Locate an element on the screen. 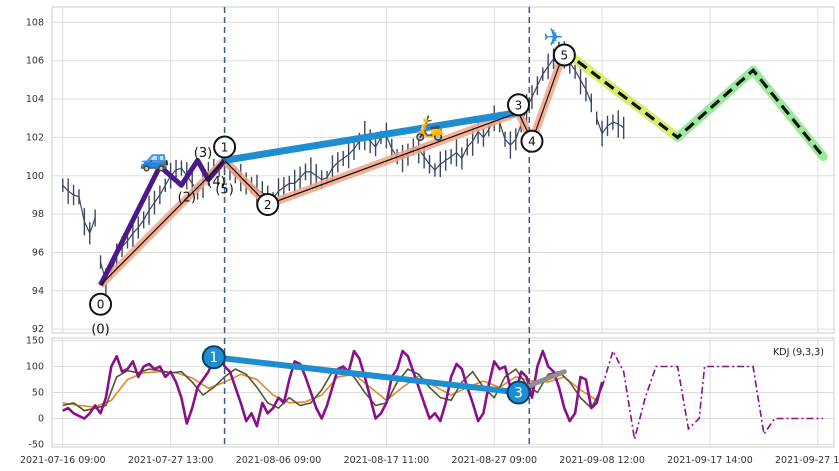  xtick-label: 2021-09-27 15:00 is located at coordinates (807, 460).